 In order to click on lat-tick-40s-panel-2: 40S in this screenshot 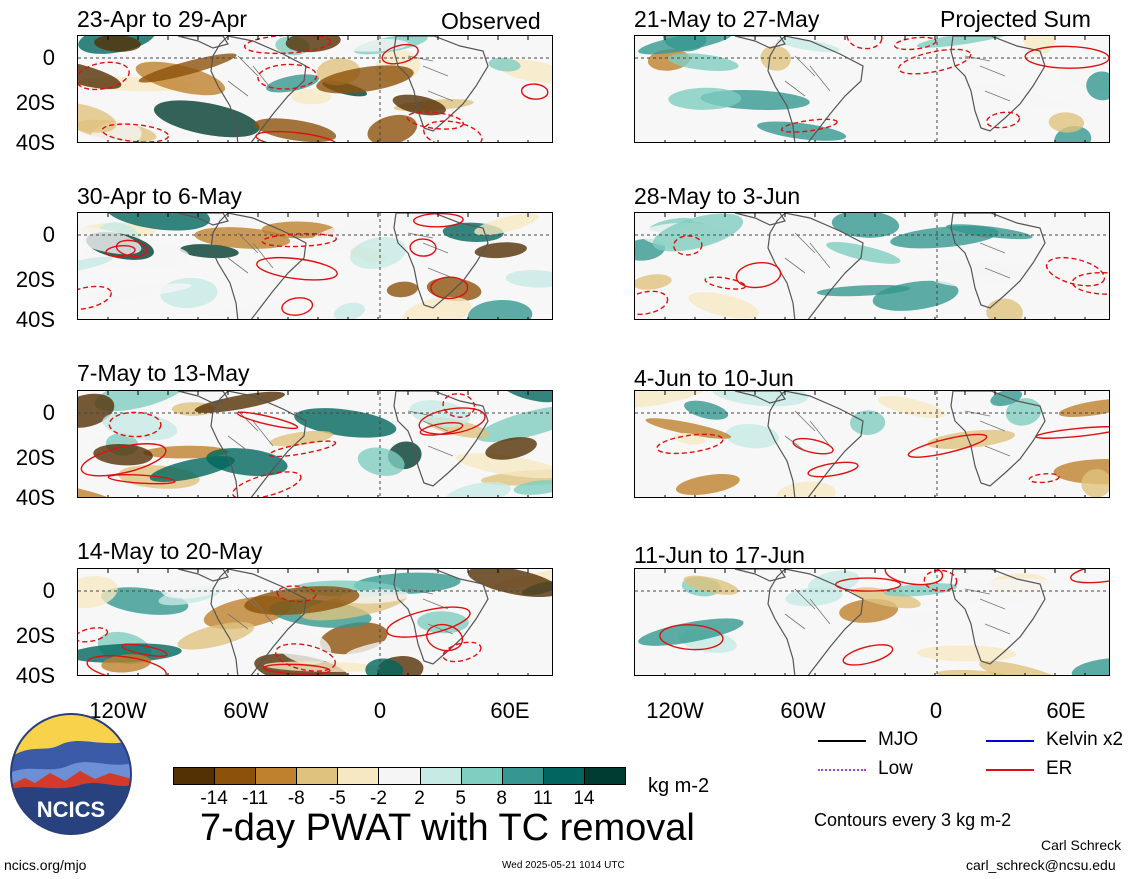, I will do `click(35, 319)`.